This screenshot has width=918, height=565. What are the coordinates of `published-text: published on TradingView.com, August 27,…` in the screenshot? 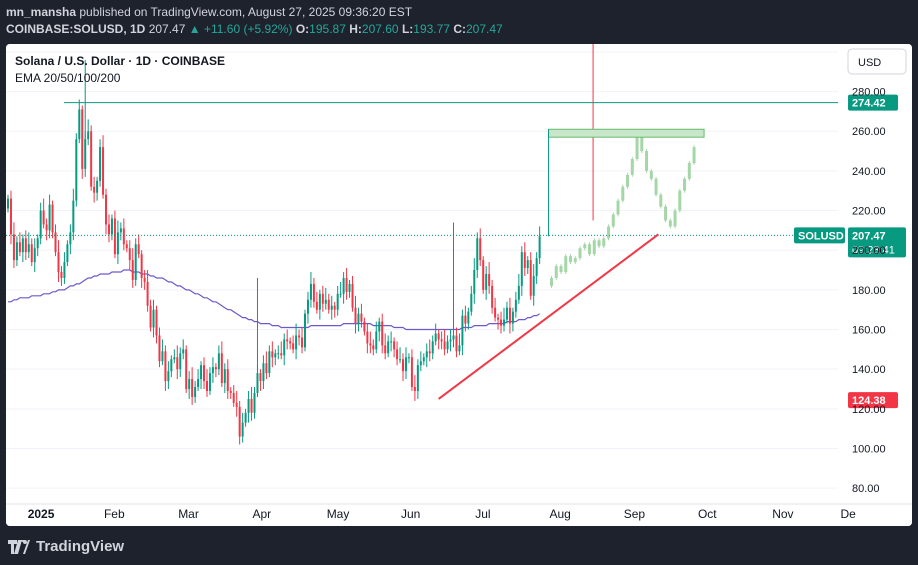 It's located at (246, 12).